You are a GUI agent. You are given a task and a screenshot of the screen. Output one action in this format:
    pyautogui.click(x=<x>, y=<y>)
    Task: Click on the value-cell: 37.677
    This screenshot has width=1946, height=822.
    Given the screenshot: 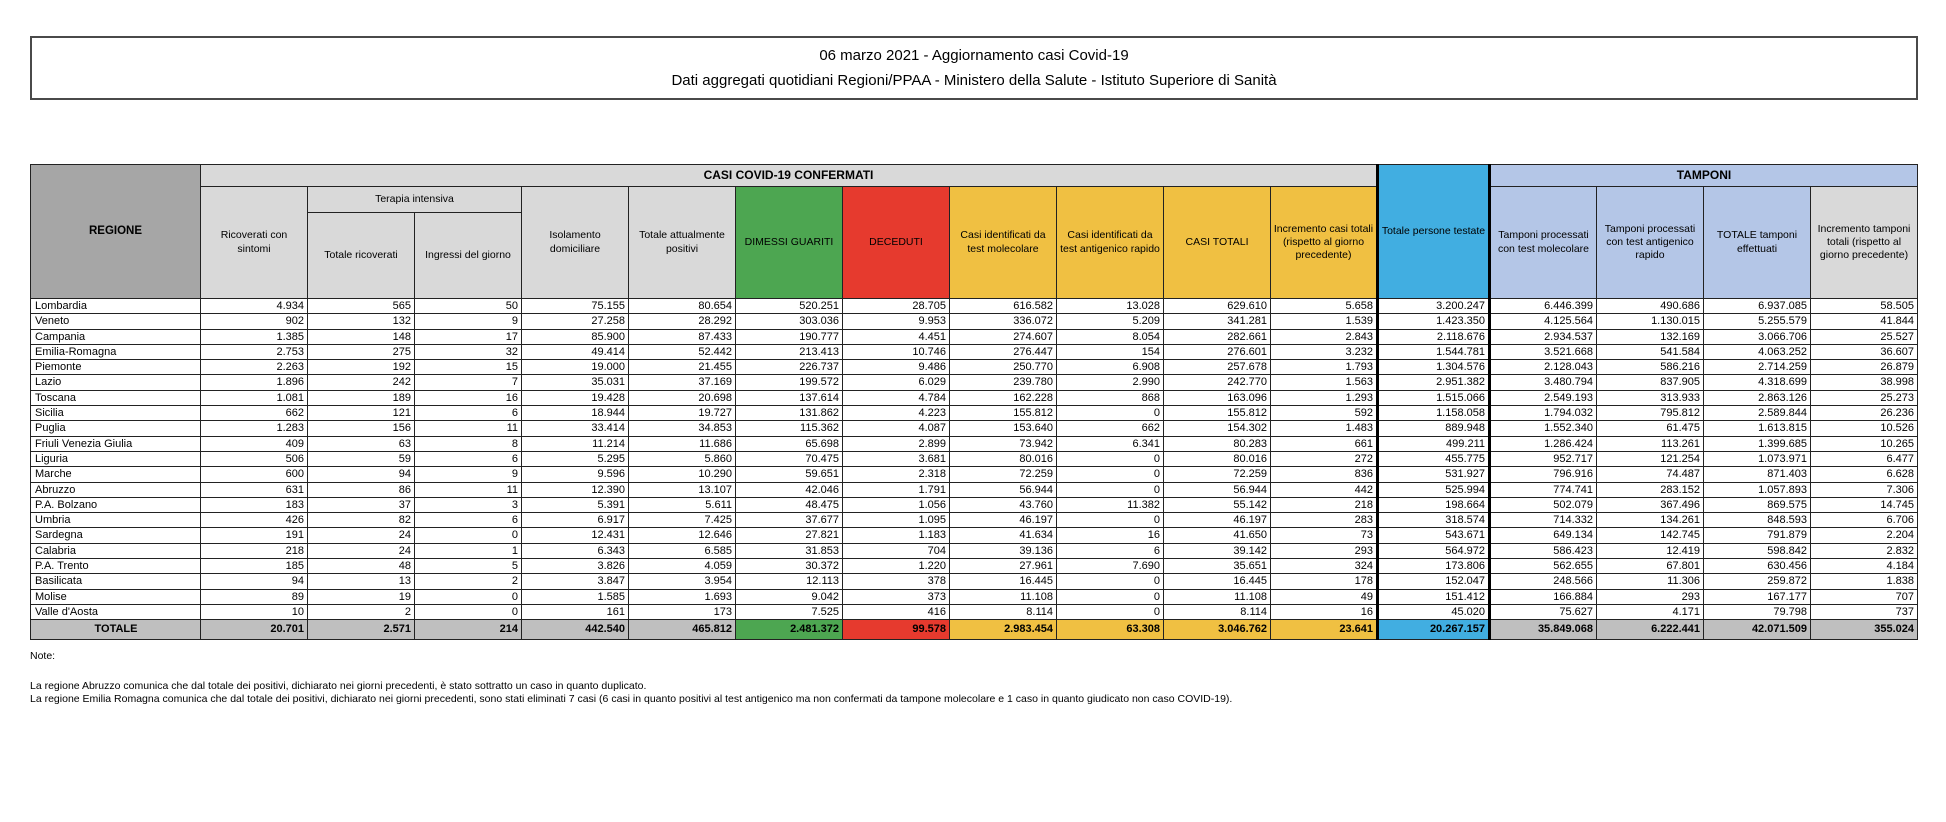 What is the action you would take?
    pyautogui.click(x=789, y=520)
    